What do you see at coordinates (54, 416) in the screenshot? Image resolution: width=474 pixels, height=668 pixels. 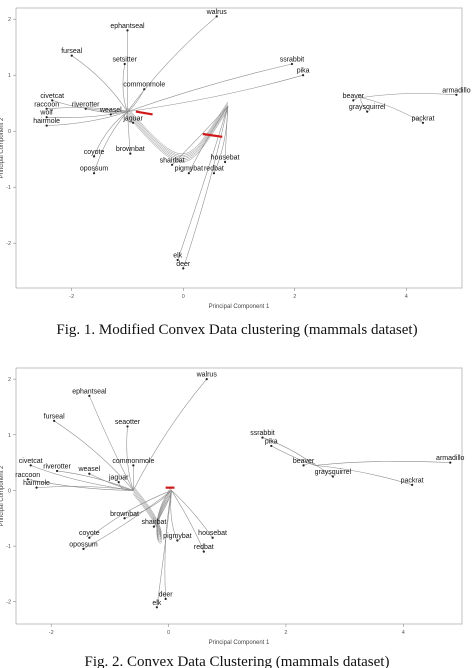 I see `point-label: furseal` at bounding box center [54, 416].